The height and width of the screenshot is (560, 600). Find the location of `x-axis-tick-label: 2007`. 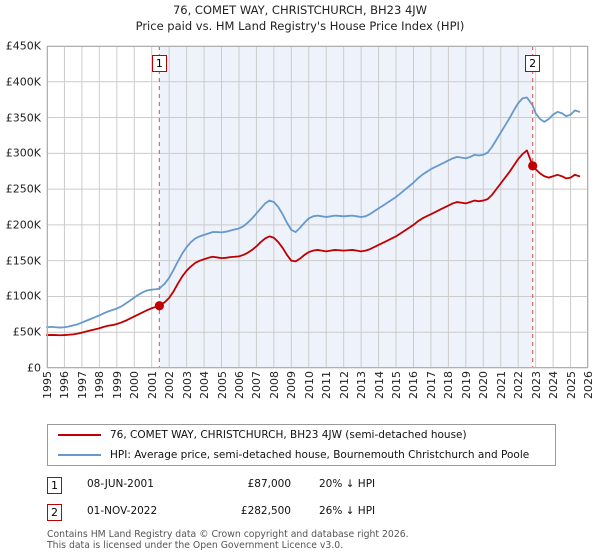

x-axis-tick-label: 2007 is located at coordinates (257, 385).